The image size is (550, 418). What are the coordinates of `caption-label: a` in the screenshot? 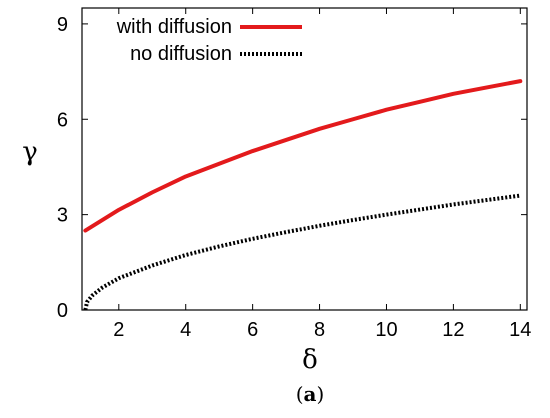 It's located at (310, 394).